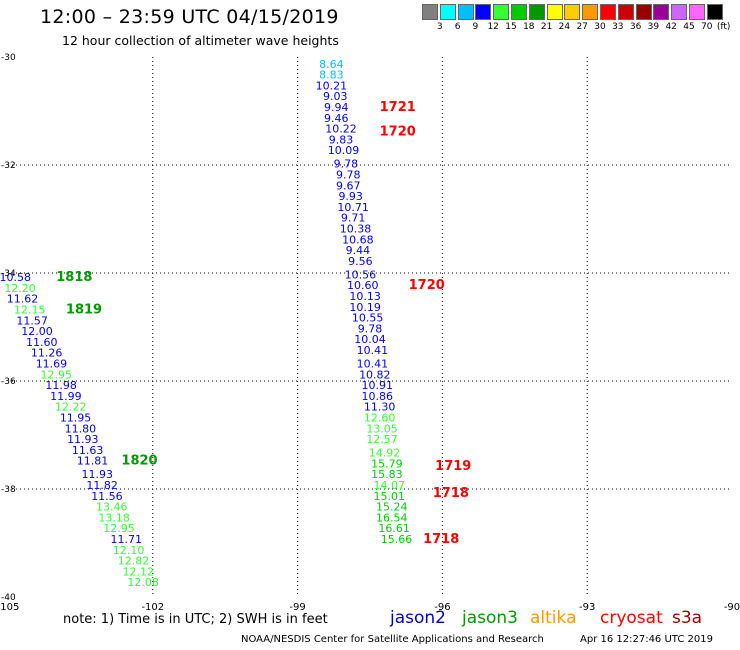  What do you see at coordinates (600, 27) in the screenshot?
I see `color-scale-label: 30` at bounding box center [600, 27].